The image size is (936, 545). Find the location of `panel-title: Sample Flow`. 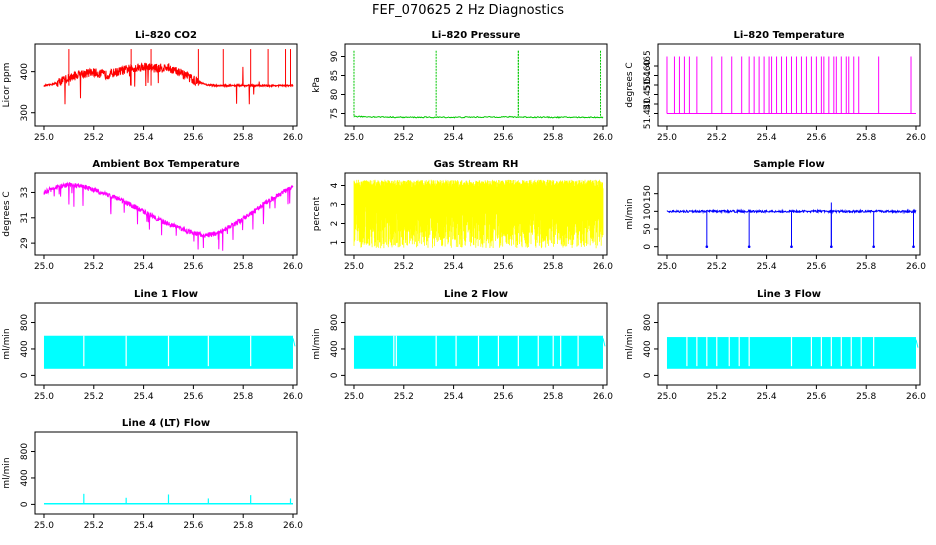

panel-title: Sample Flow is located at coordinates (789, 164).